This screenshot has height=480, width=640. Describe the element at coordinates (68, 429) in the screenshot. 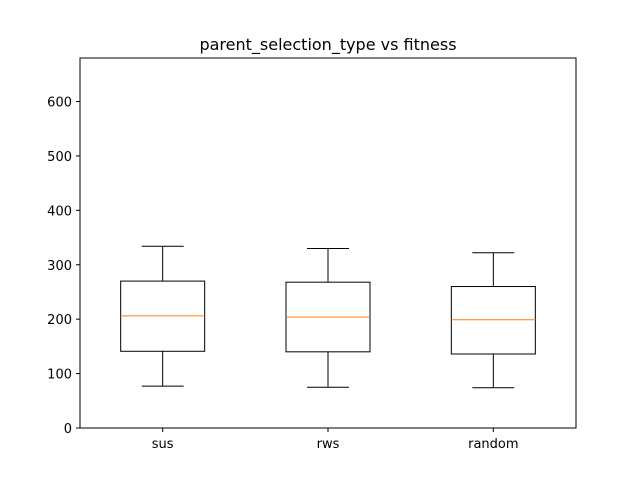

I see `y-tick-label: 0` at that location.